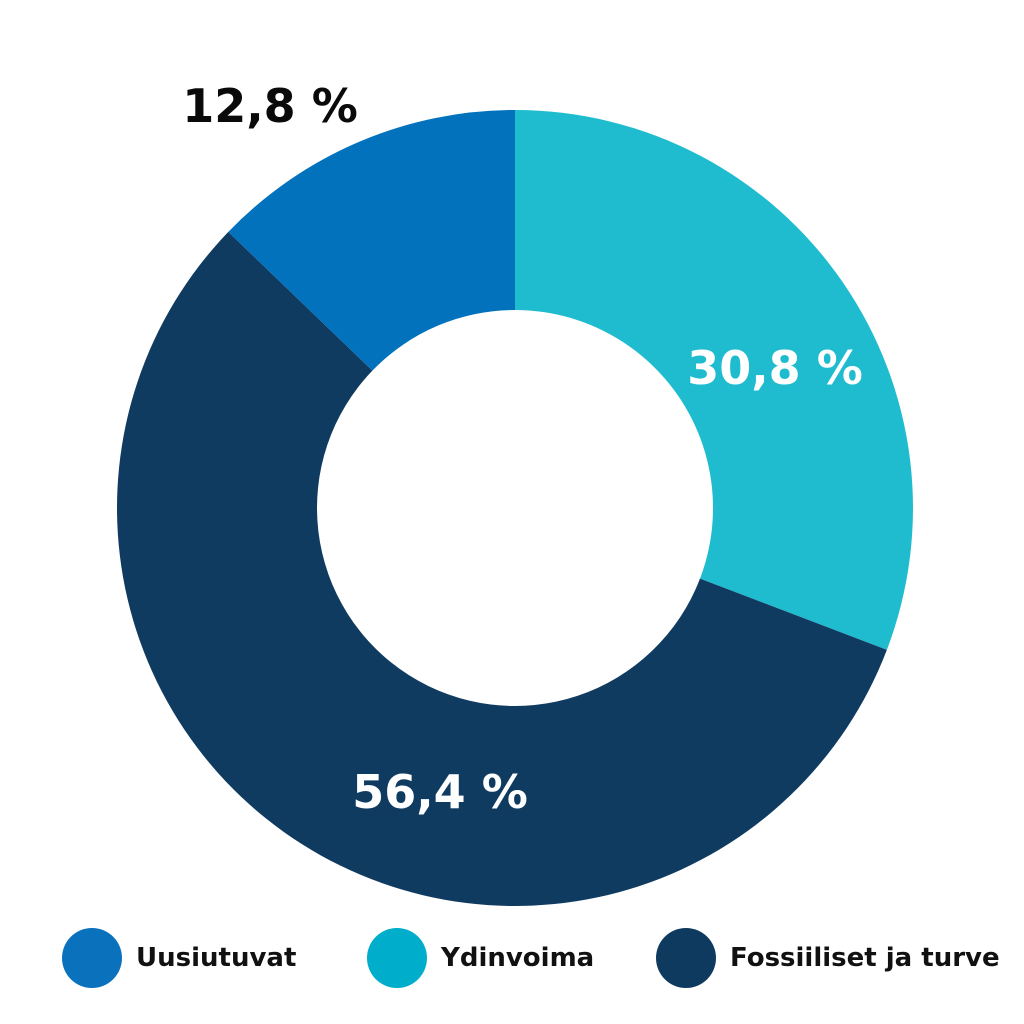 The image size is (1024, 1024). Describe the element at coordinates (440, 792) in the screenshot. I see `slice-label-fossiiliset-ja-turve: 56,4 %` at that location.